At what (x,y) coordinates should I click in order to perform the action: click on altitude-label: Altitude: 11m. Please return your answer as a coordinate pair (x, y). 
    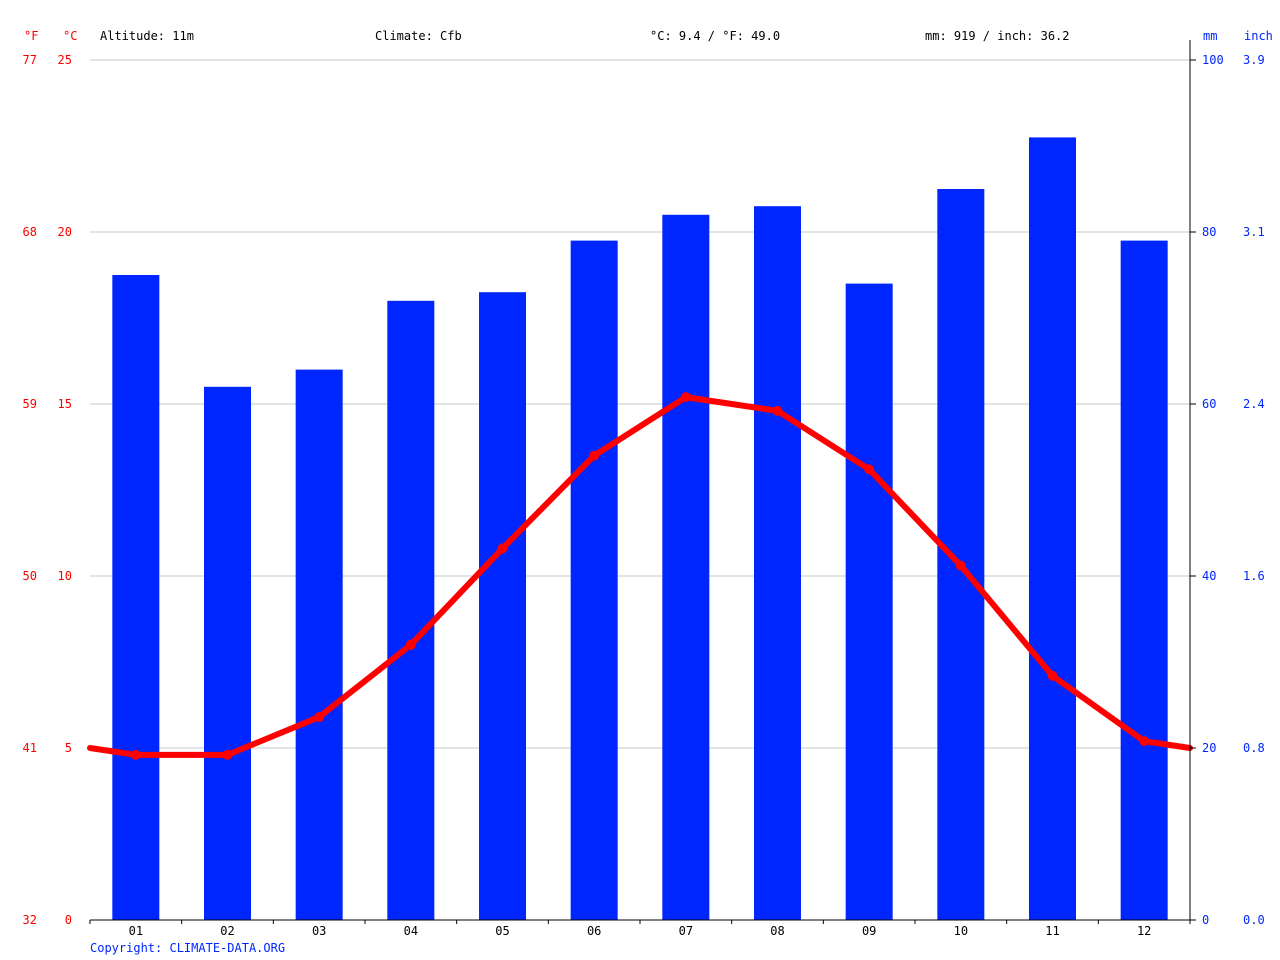
    Looking at the image, I should click on (147, 36).